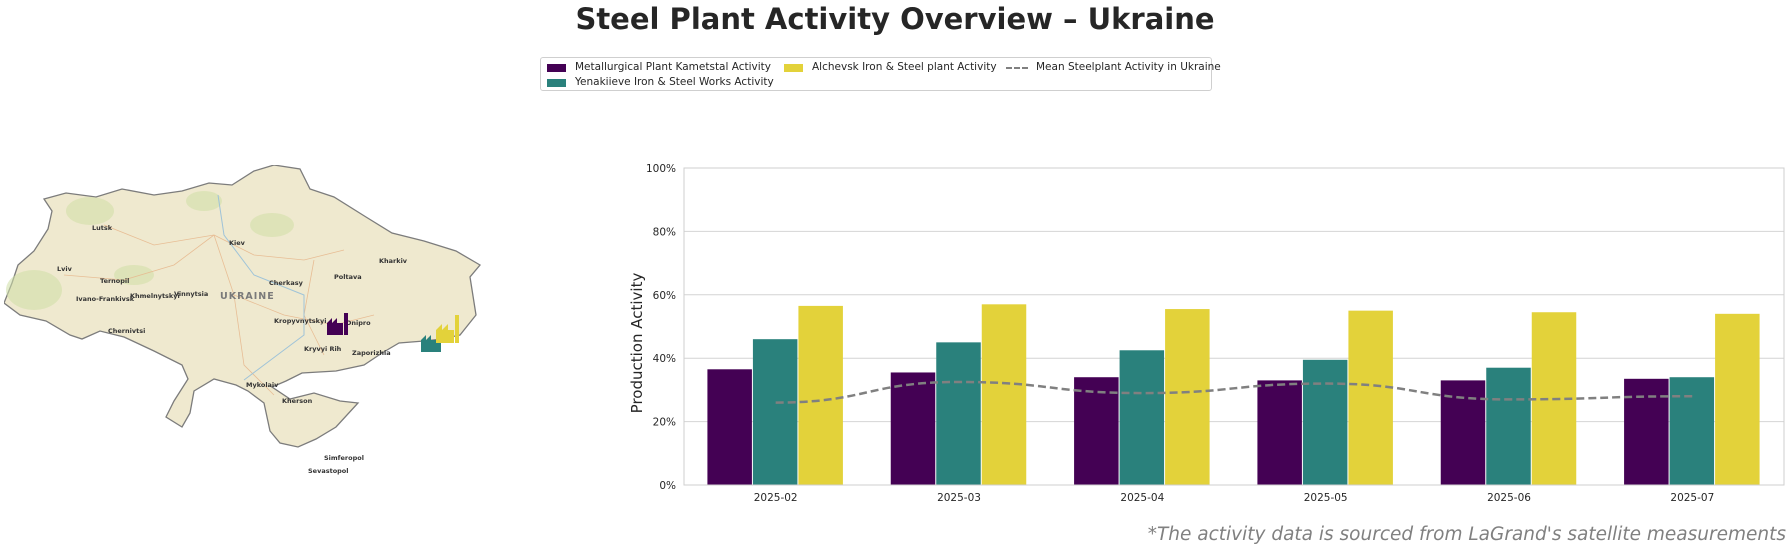 The width and height of the screenshot is (1790, 554). Describe the element at coordinates (664, 423) in the screenshot. I see `y-tick-label: 20%` at that location.